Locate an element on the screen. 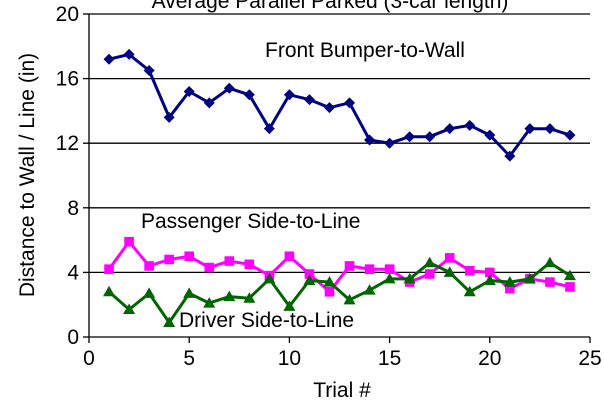 The image size is (604, 407). y-tick-label-16: 16 is located at coordinates (67, 79).